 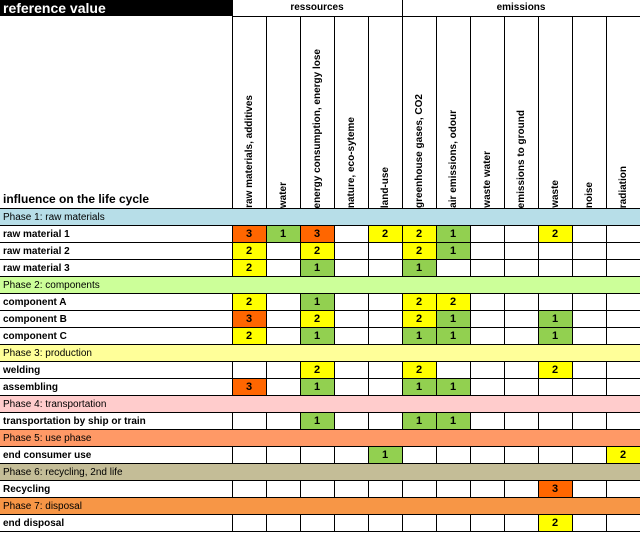 What do you see at coordinates (76, 199) in the screenshot?
I see `lifecycle-label: influence on the life cycle` at bounding box center [76, 199].